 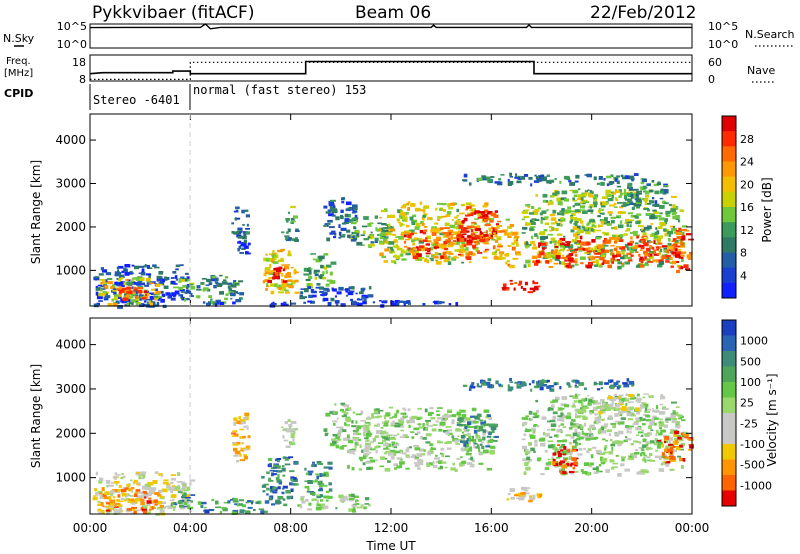 I want to click on nave-tick-low: 0, so click(x=711, y=79).